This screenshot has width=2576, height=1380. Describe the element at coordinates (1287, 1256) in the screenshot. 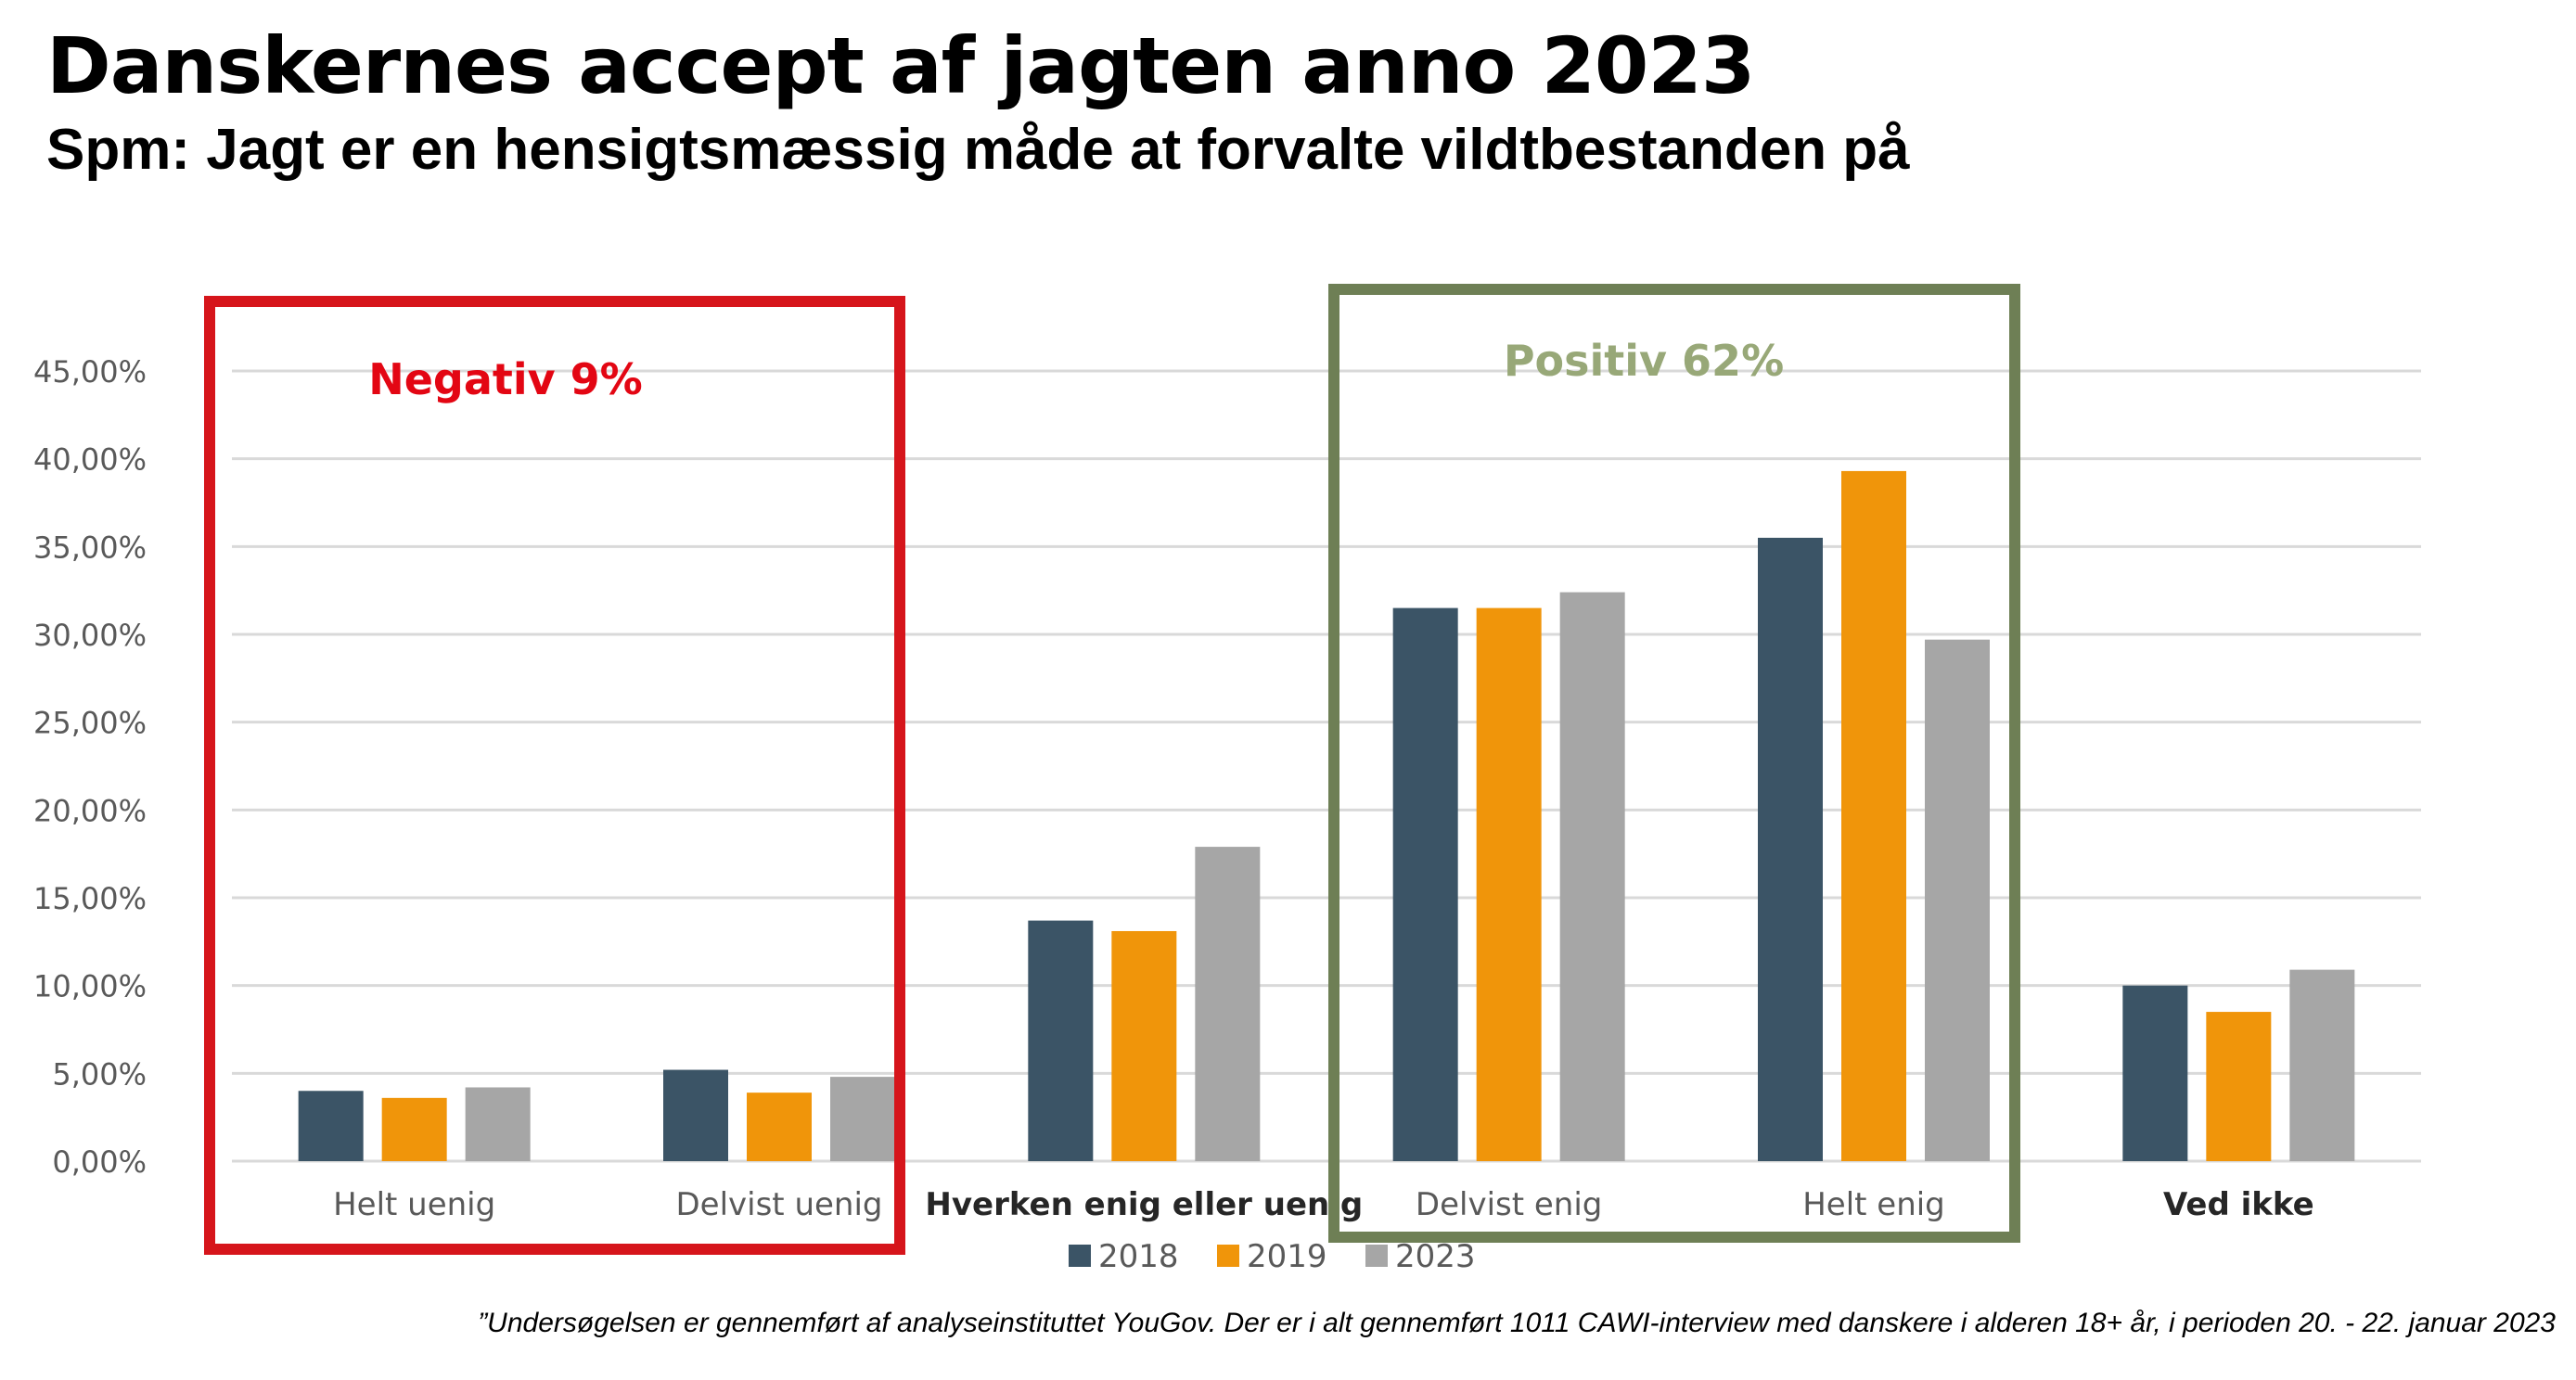

I see `legend-label-2019: 2019` at that location.